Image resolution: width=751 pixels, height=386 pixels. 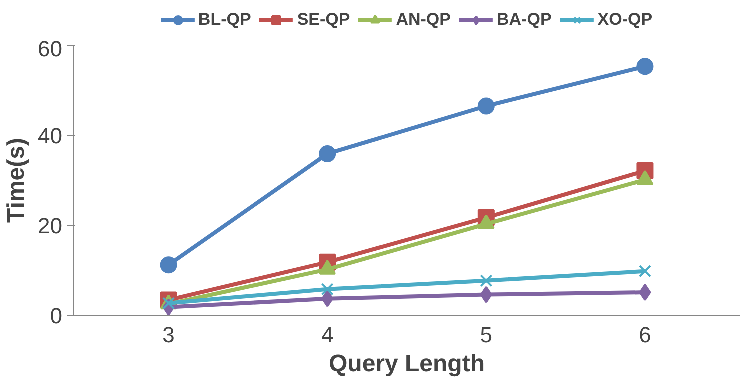 What do you see at coordinates (524, 20) in the screenshot?
I see `legend-label: BA-QP` at bounding box center [524, 20].